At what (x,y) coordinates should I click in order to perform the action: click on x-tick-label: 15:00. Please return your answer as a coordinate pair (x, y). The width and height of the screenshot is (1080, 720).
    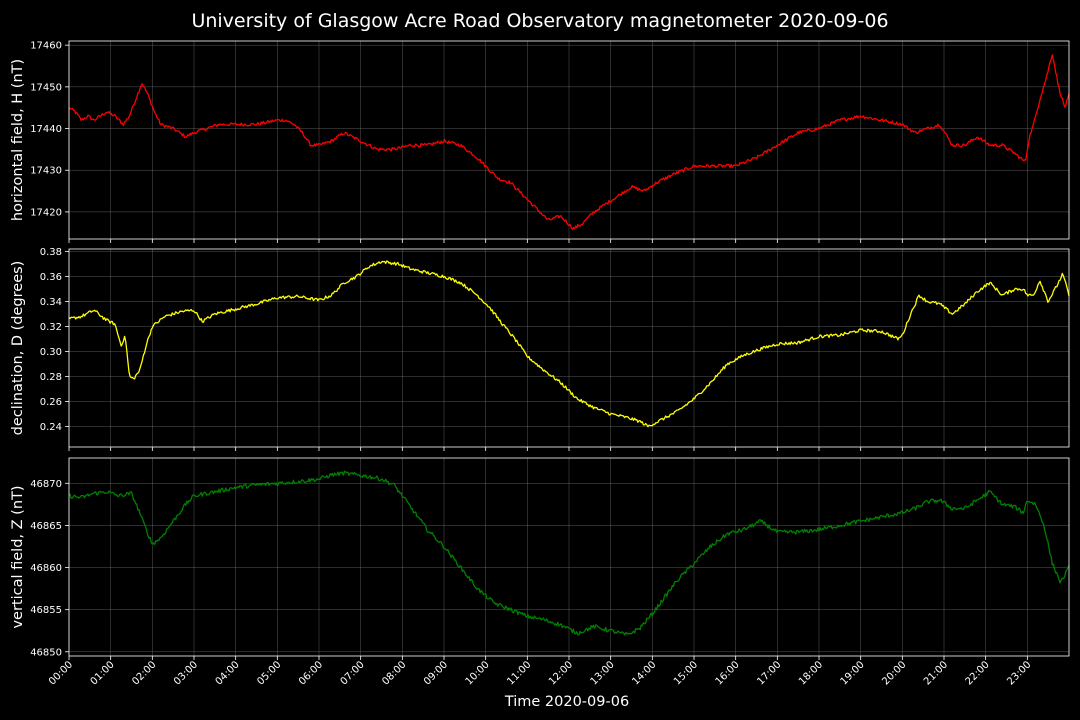
    Looking at the image, I should click on (686, 673).